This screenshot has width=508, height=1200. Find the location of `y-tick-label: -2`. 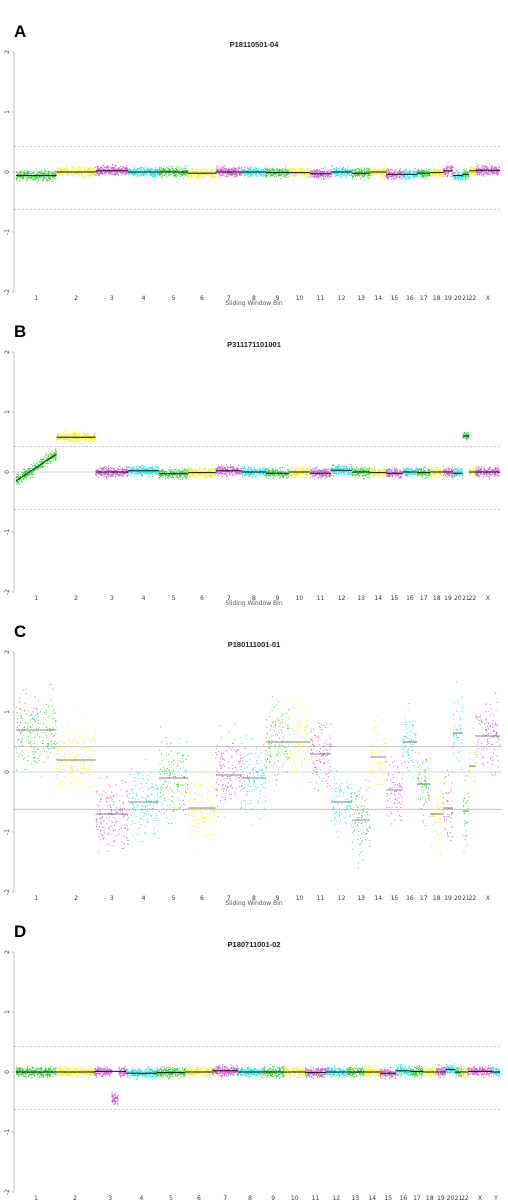

y-tick-label: -2 is located at coordinates (7, 592).